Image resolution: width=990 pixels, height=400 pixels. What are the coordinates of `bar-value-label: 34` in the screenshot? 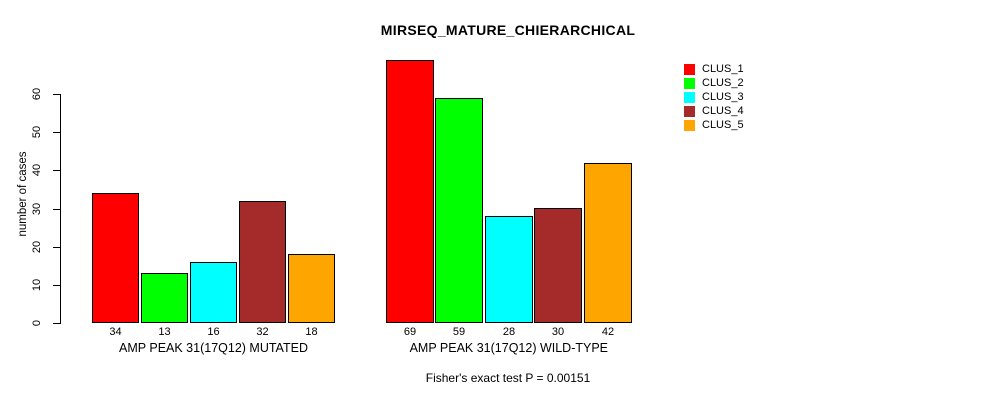 It's located at (115, 332).